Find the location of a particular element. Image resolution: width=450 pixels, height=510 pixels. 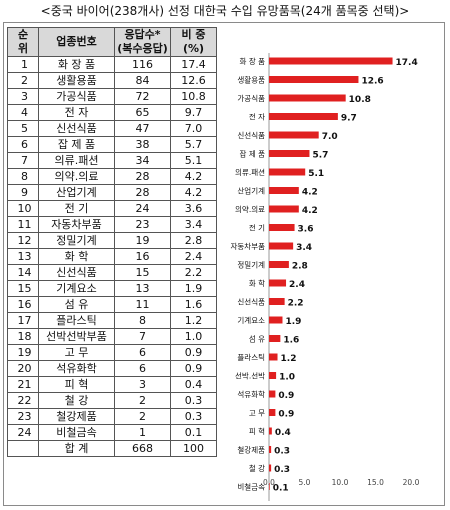

cell-rank: 1 is located at coordinates (23, 64).